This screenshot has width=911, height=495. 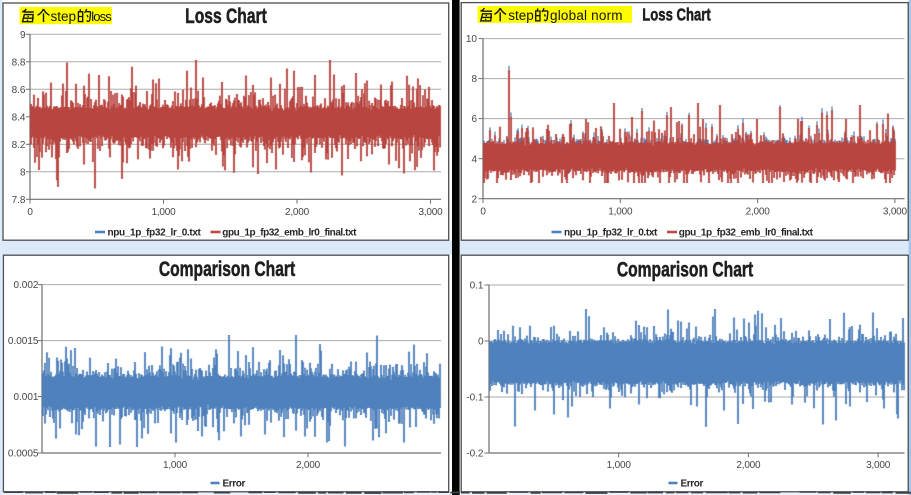 What do you see at coordinates (101, 16) in the screenshot?
I see `svg-text: loss` at bounding box center [101, 16].